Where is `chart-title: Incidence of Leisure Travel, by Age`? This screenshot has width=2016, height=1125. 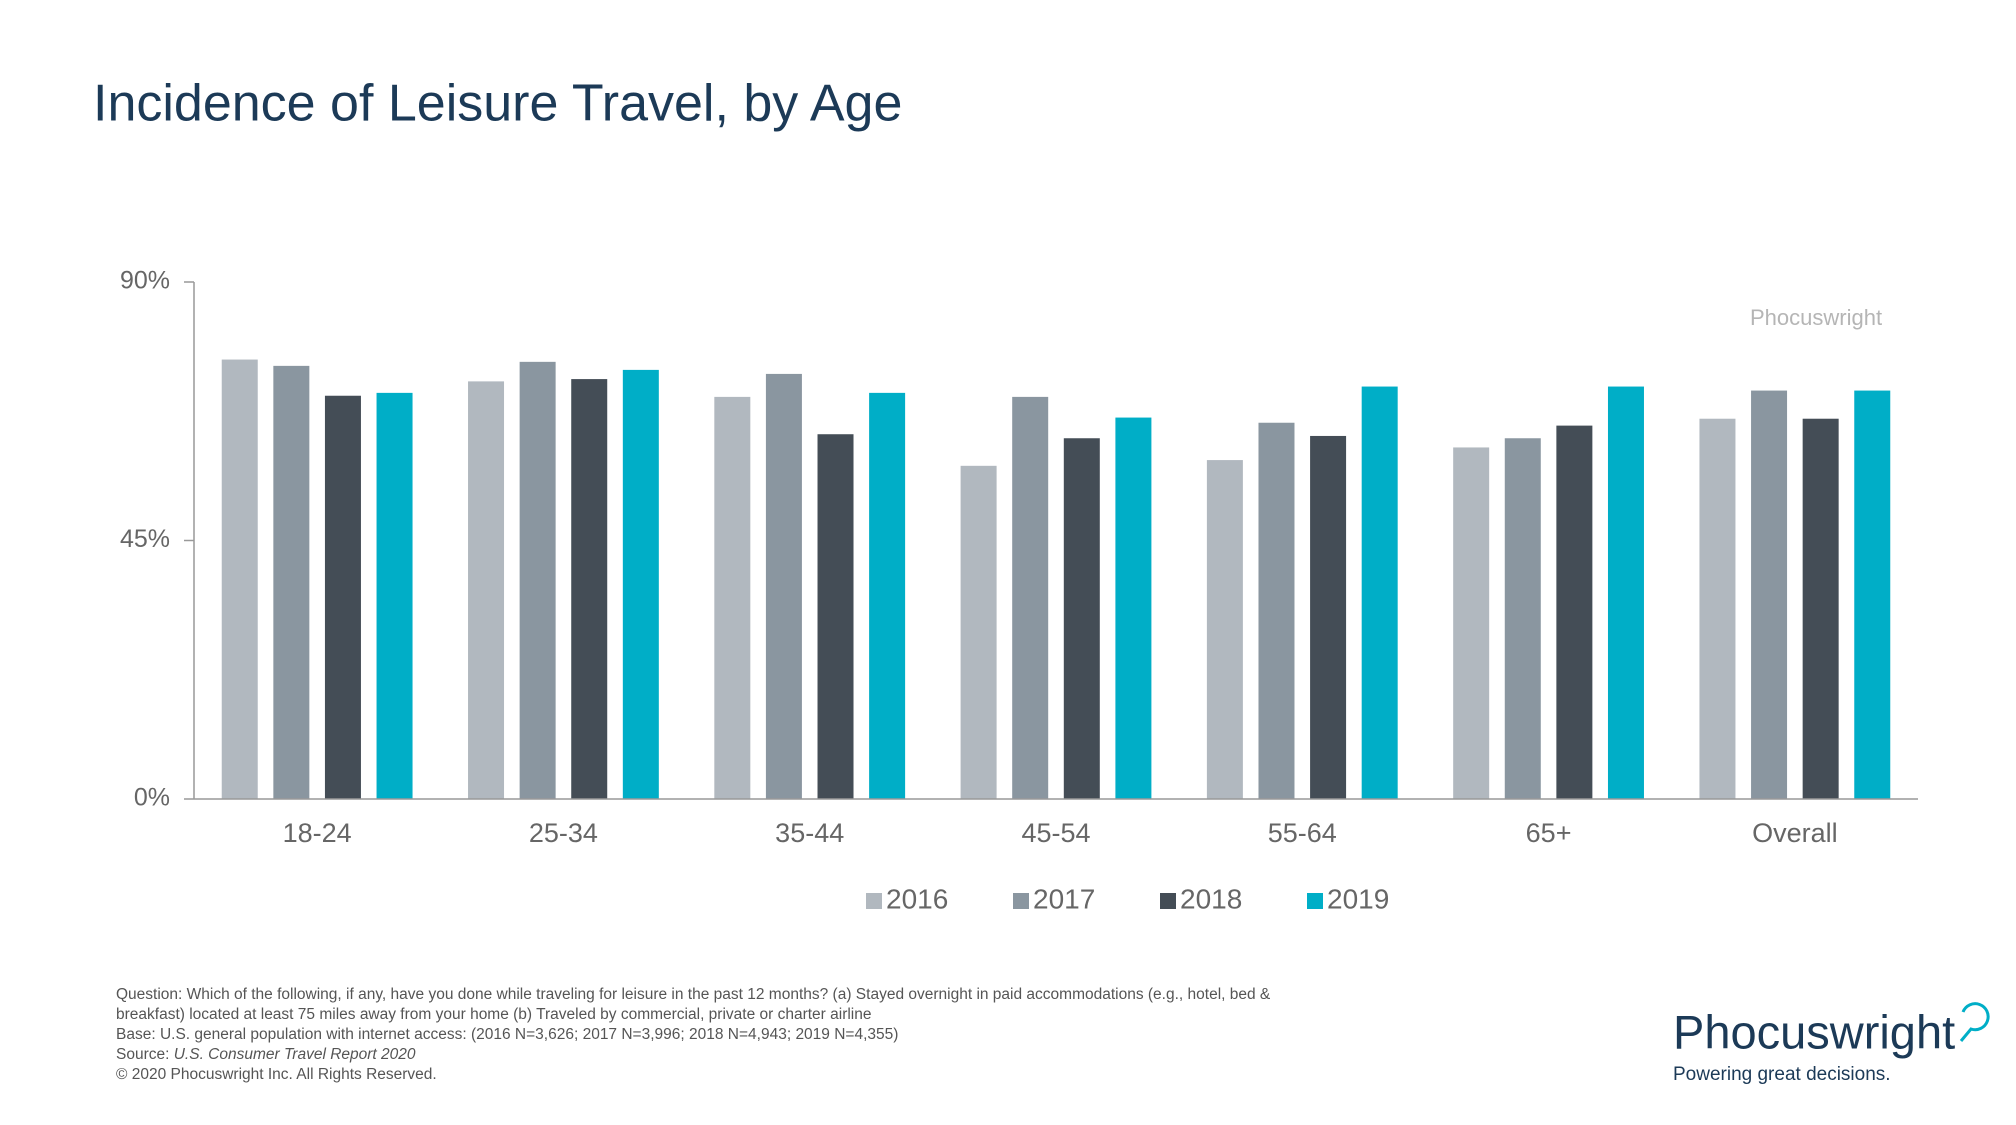
chart-title: Incidence of Leisure Travel, by Age is located at coordinates (497, 104).